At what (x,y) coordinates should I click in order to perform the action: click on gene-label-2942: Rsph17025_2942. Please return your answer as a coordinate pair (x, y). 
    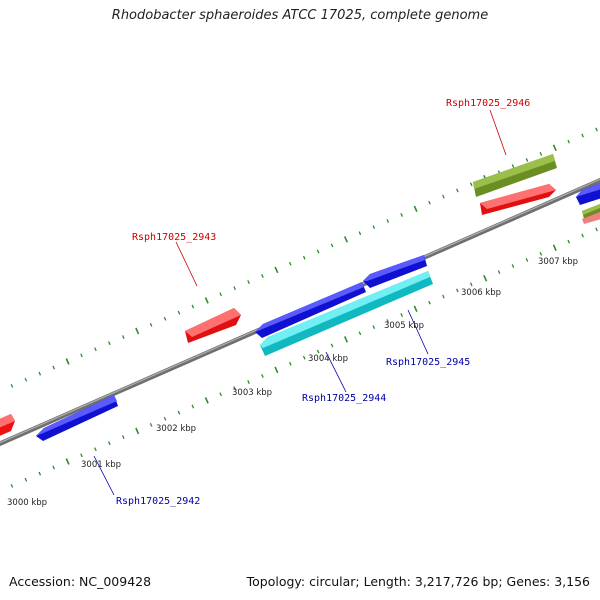
    Looking at the image, I should click on (158, 501).